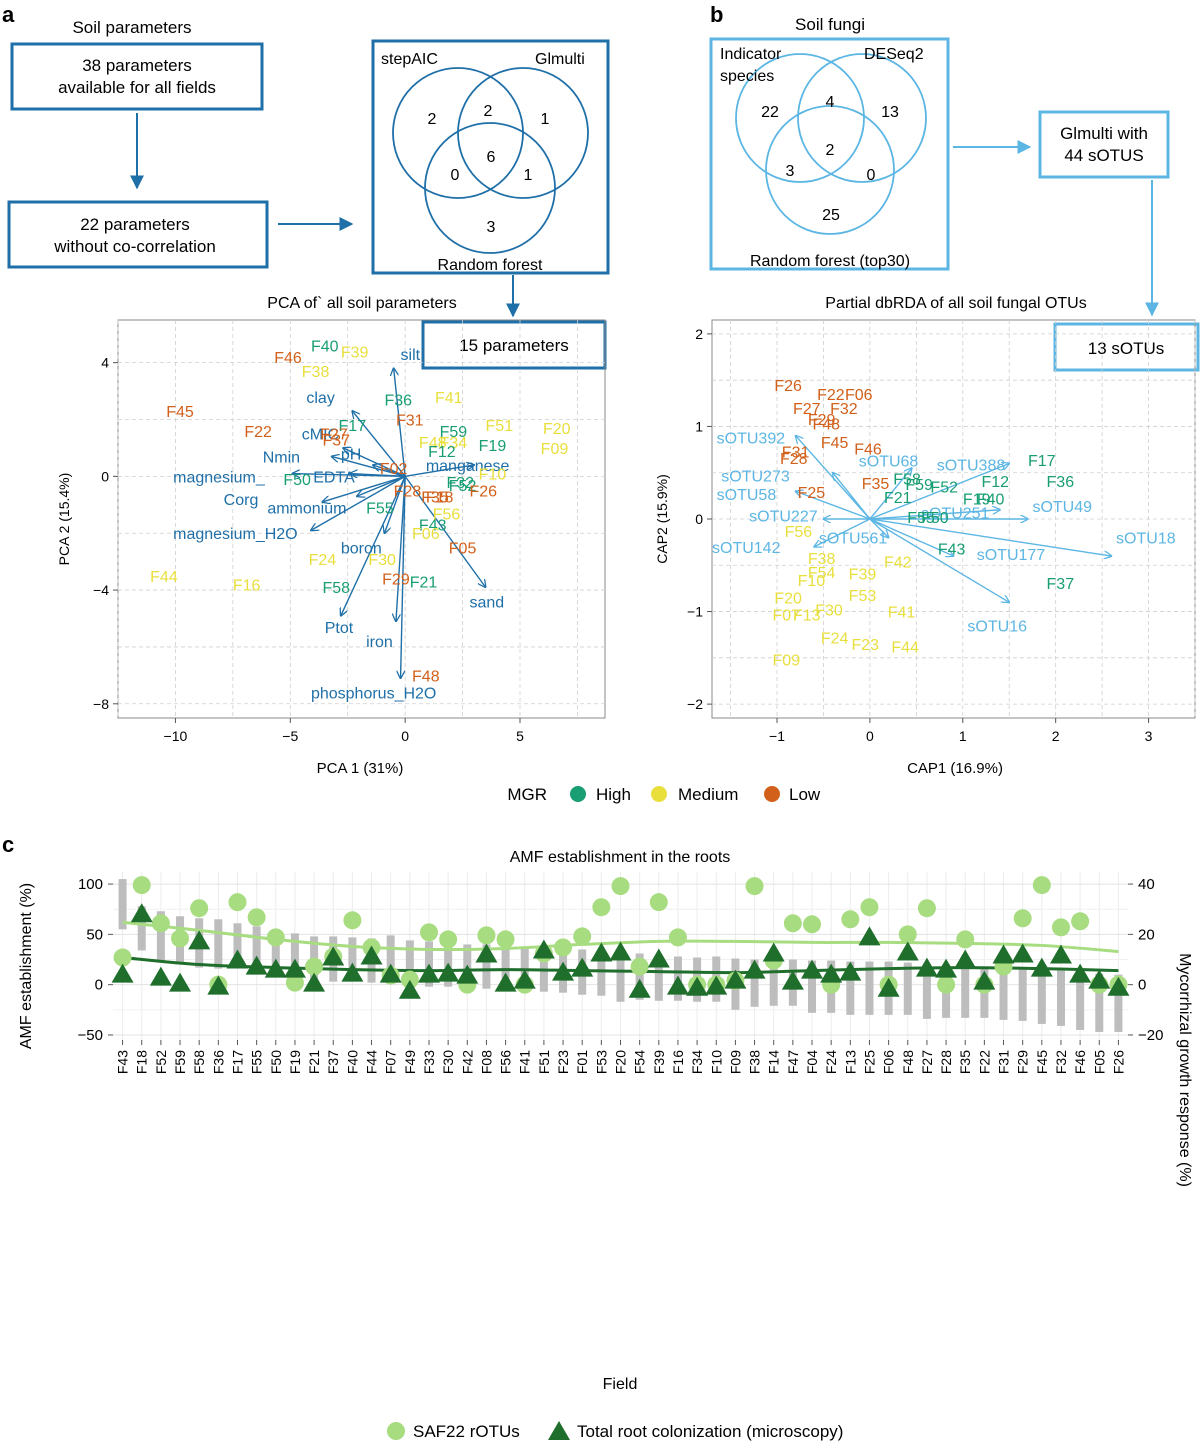 The width and height of the screenshot is (1200, 1441). I want to click on field-point-F54: F54, so click(822, 573).